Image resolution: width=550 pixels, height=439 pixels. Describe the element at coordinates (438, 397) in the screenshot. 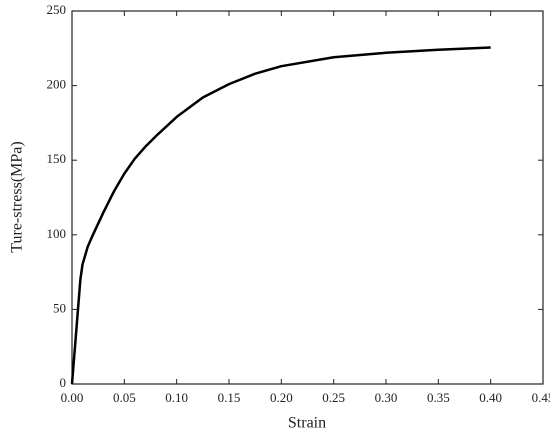

I see `x-tick-label: 0.35` at that location.